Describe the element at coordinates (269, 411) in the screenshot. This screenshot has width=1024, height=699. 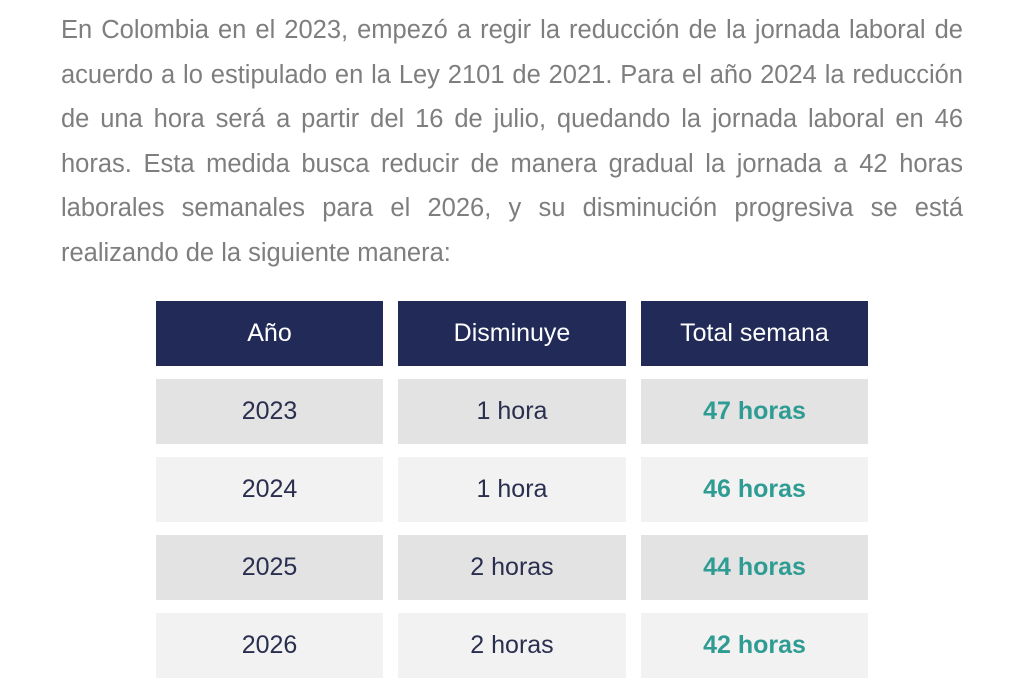
I see `year-cell: 2023` at that location.